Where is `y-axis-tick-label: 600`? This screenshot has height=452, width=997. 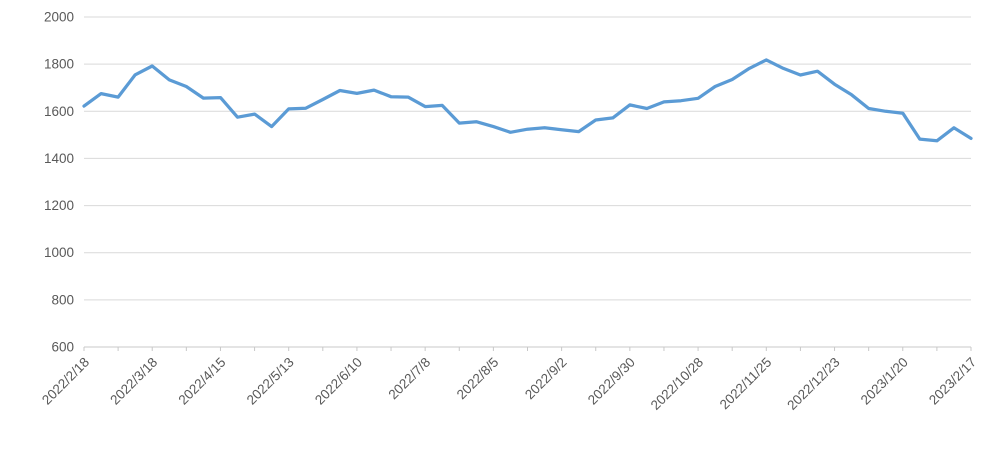
y-axis-tick-label: 600 is located at coordinates (62, 347).